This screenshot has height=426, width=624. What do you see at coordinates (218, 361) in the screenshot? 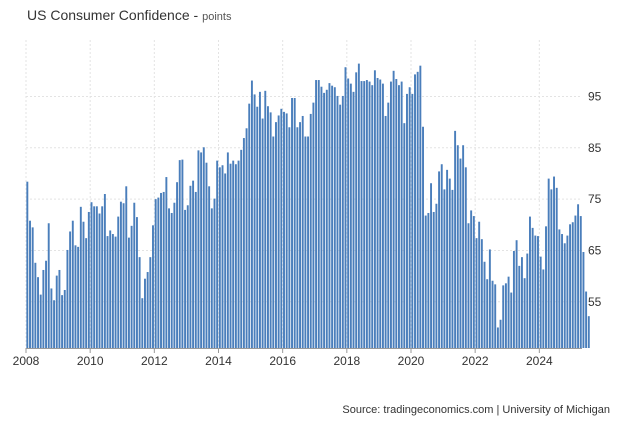
I see `x-tick-label: 2014` at bounding box center [218, 361].